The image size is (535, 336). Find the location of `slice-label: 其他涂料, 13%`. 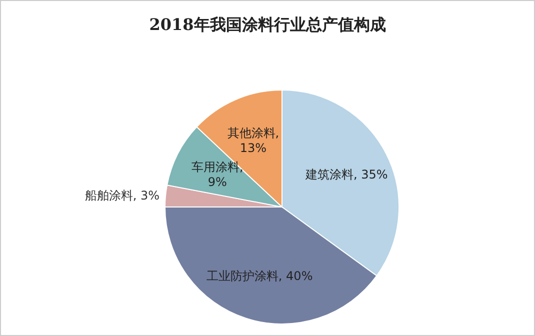

slice-label: 其他涂料, 13% is located at coordinates (253, 141).